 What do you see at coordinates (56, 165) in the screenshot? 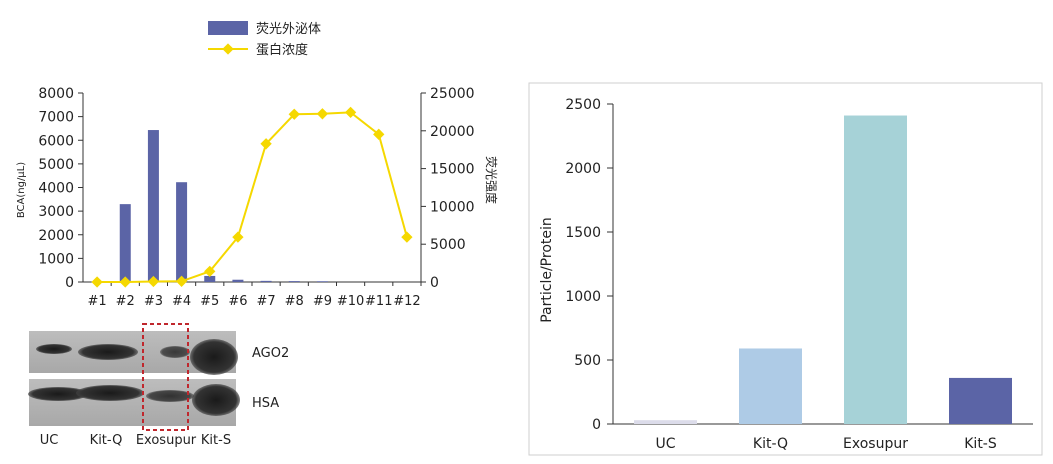
I see `left-tick-label: 5000` at bounding box center [56, 165].